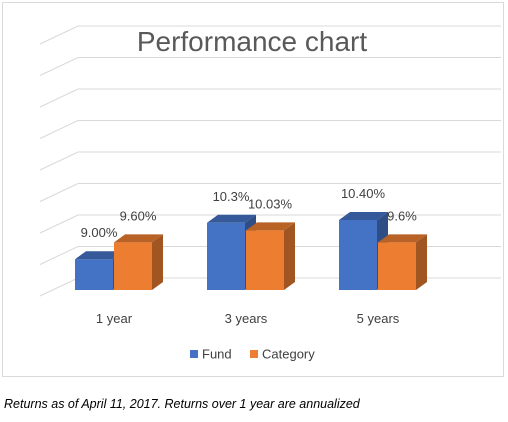 This screenshot has height=422, width=508. Describe the element at coordinates (99, 232) in the screenshot. I see `data-label: 9.00%` at that location.